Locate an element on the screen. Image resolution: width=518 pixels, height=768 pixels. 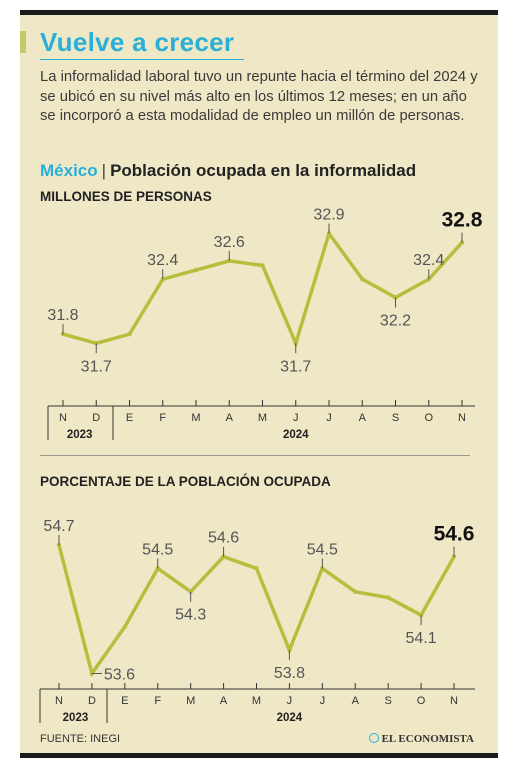
chart1-x-tick-label: F is located at coordinates (162, 418).